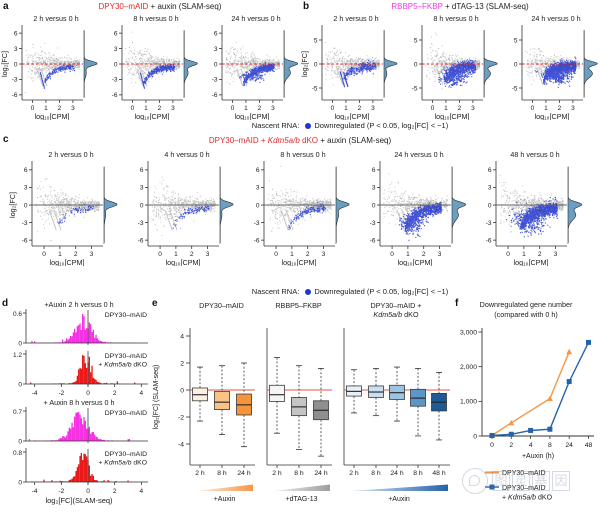 This screenshot has width=600, height=512. What do you see at coordinates (17, 412) in the screenshot?
I see `svg-text: 0.7` at bounding box center [17, 412].